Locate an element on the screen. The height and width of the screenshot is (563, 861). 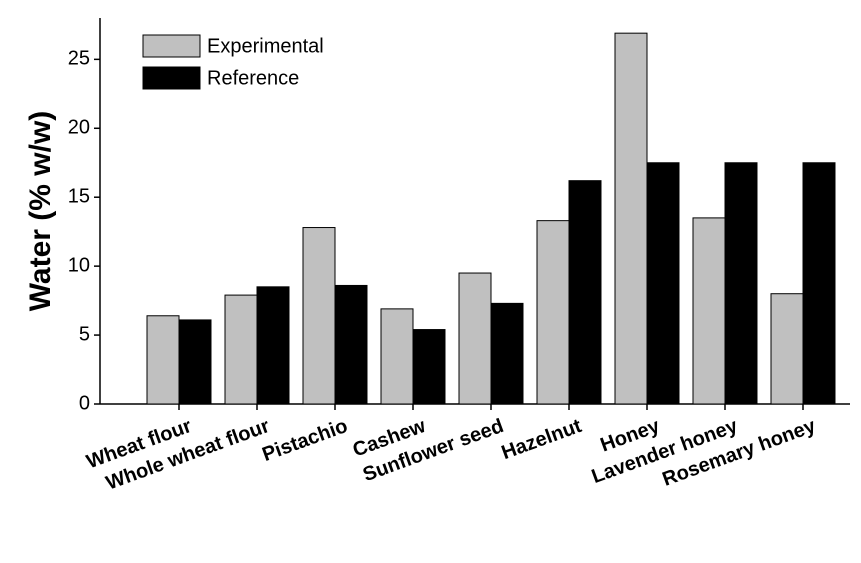
legend-label: Experimental is located at coordinates (265, 46).